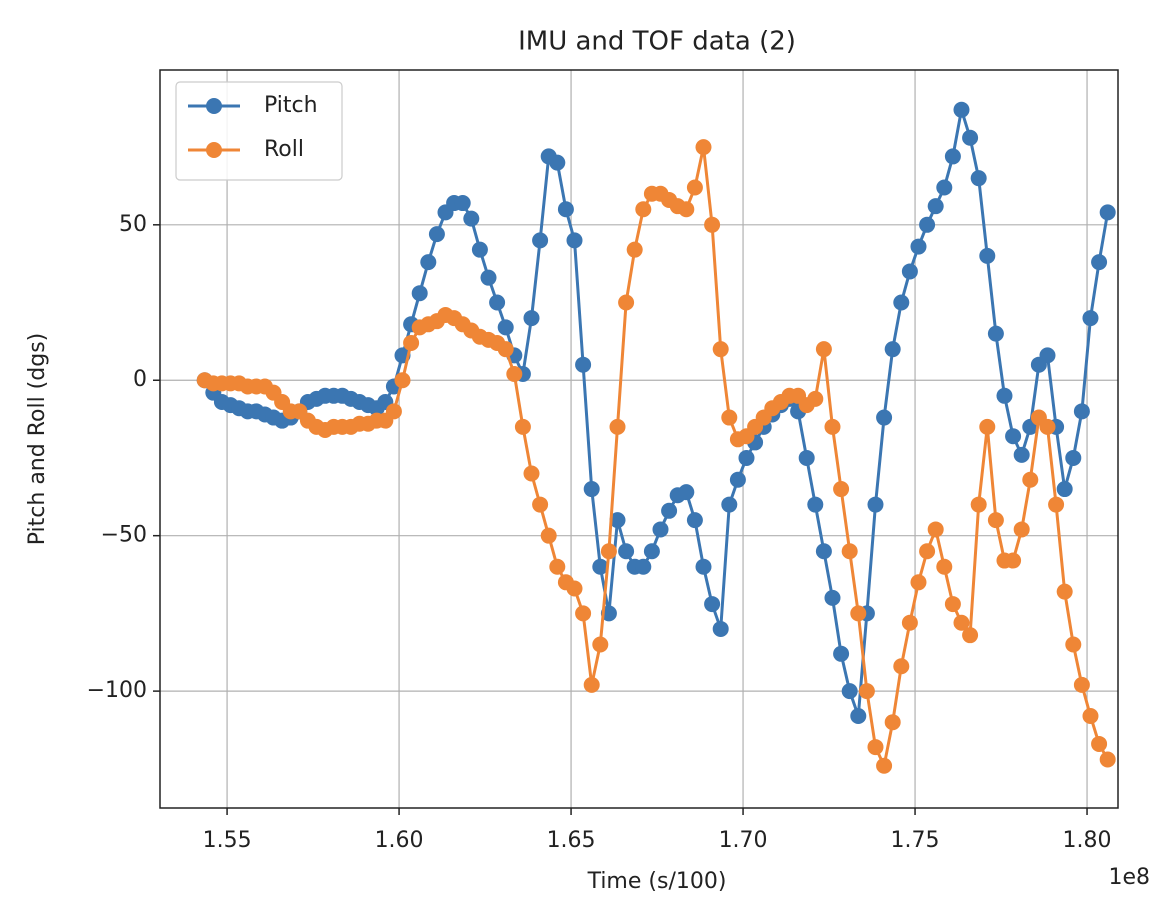 The image size is (1176, 900). What do you see at coordinates (657, 42) in the screenshot?
I see `chart-title: IMU and TOF data (2)` at bounding box center [657, 42].